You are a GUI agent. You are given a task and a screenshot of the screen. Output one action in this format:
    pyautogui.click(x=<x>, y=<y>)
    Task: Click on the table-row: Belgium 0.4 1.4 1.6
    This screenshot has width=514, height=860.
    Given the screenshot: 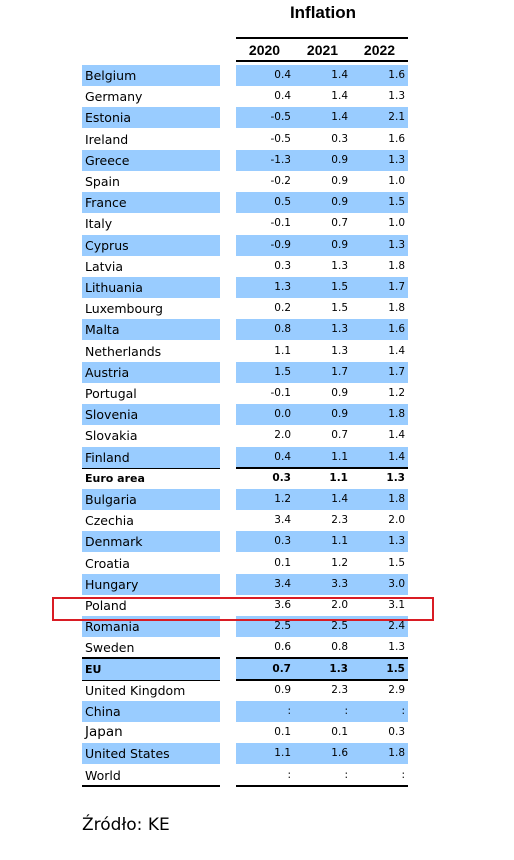 What is the action you would take?
    pyautogui.click(x=257, y=75)
    